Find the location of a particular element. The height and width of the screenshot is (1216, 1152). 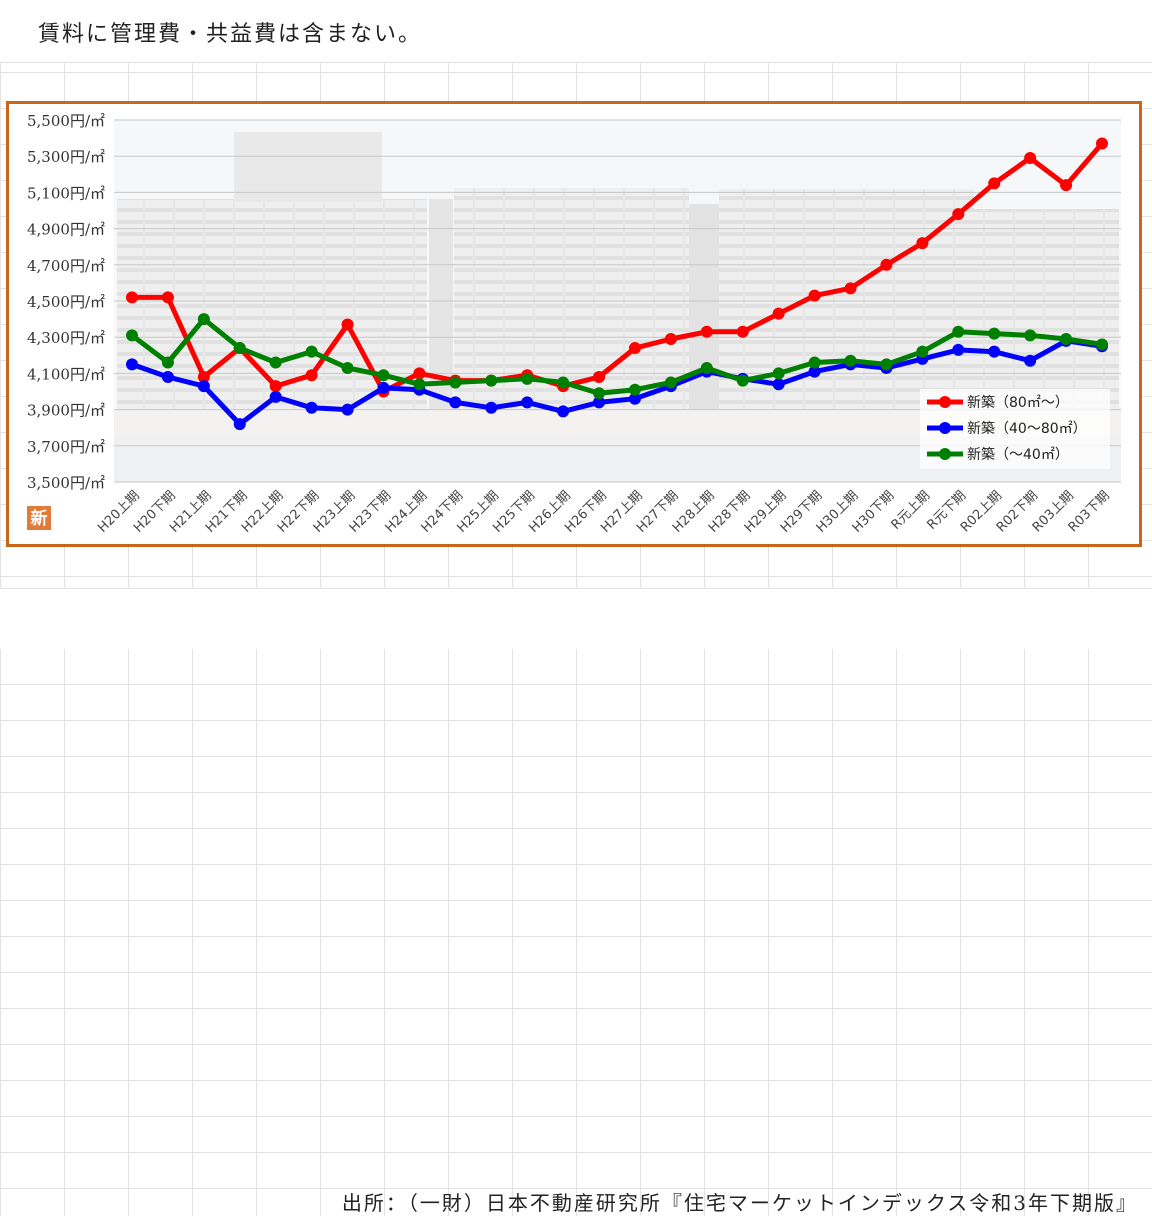

header-band: 賃料に管理費・共益費は含まない。 is located at coordinates (576, 31).